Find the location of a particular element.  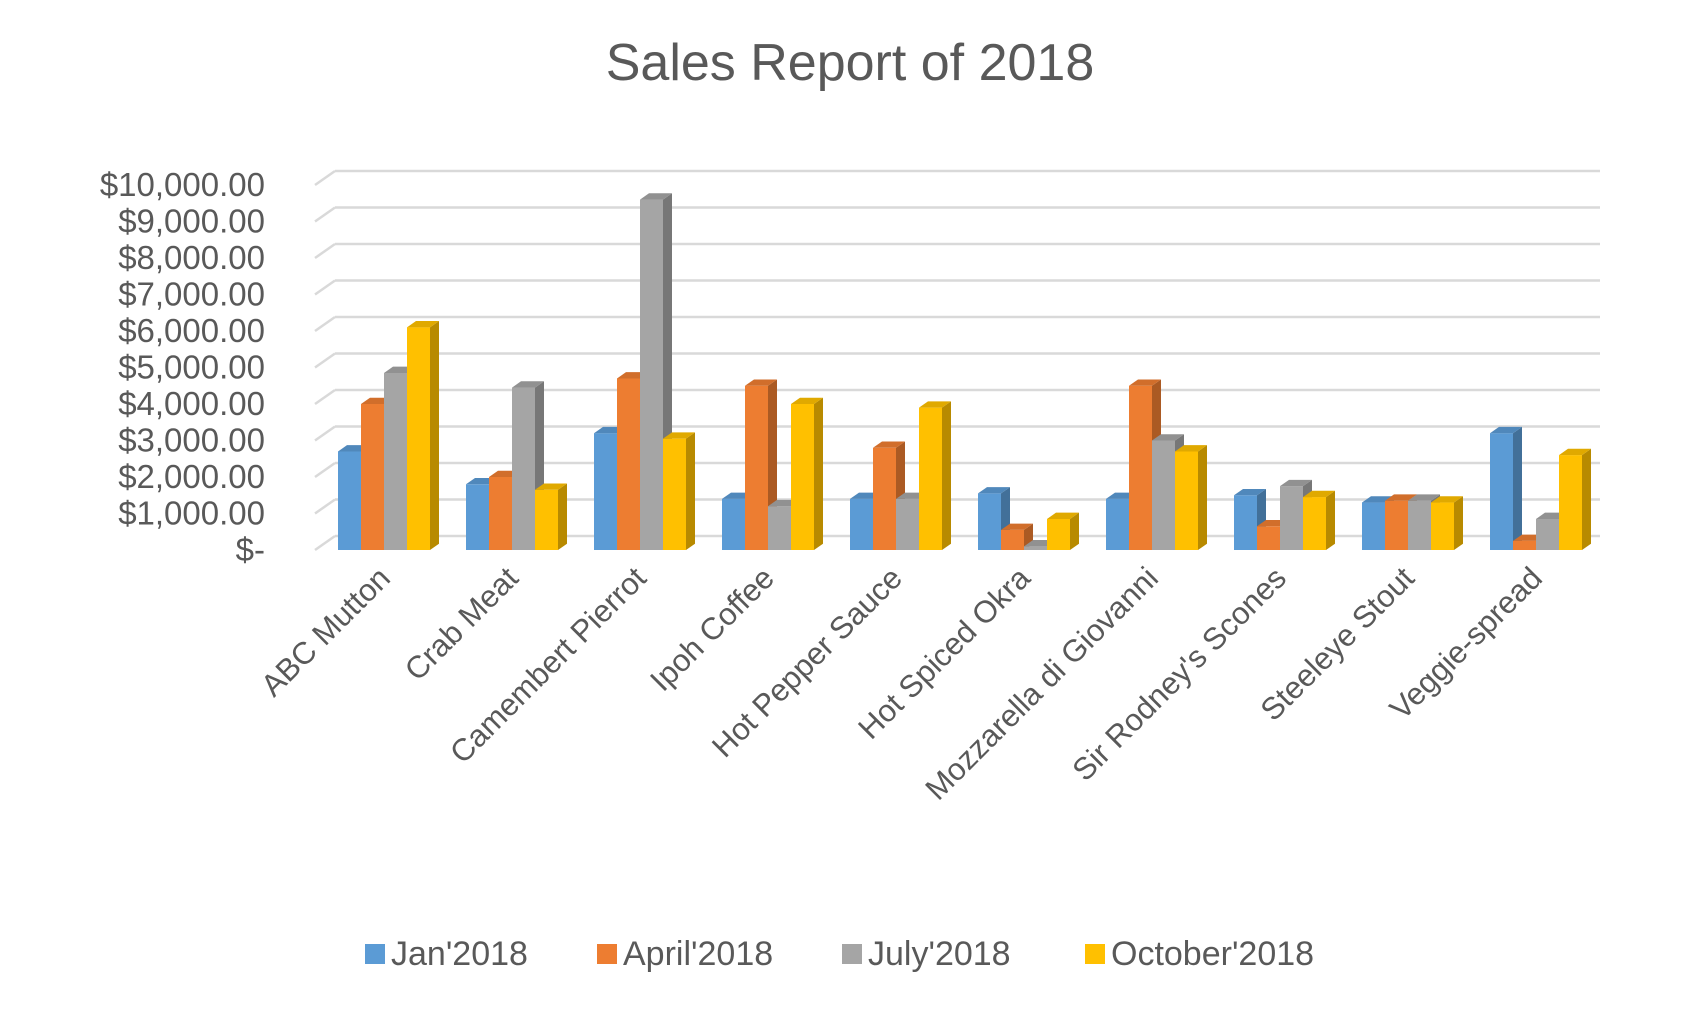

y-tick-label: $- is located at coordinates (250, 549).